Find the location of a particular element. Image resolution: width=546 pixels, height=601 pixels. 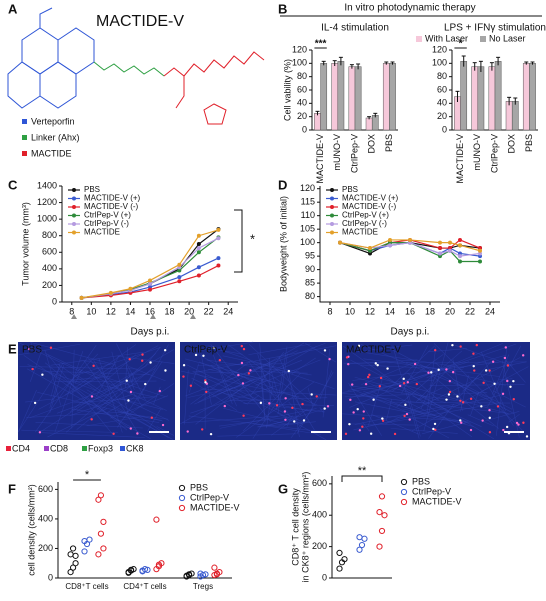

side-chain is located at coordinates (180, 92).